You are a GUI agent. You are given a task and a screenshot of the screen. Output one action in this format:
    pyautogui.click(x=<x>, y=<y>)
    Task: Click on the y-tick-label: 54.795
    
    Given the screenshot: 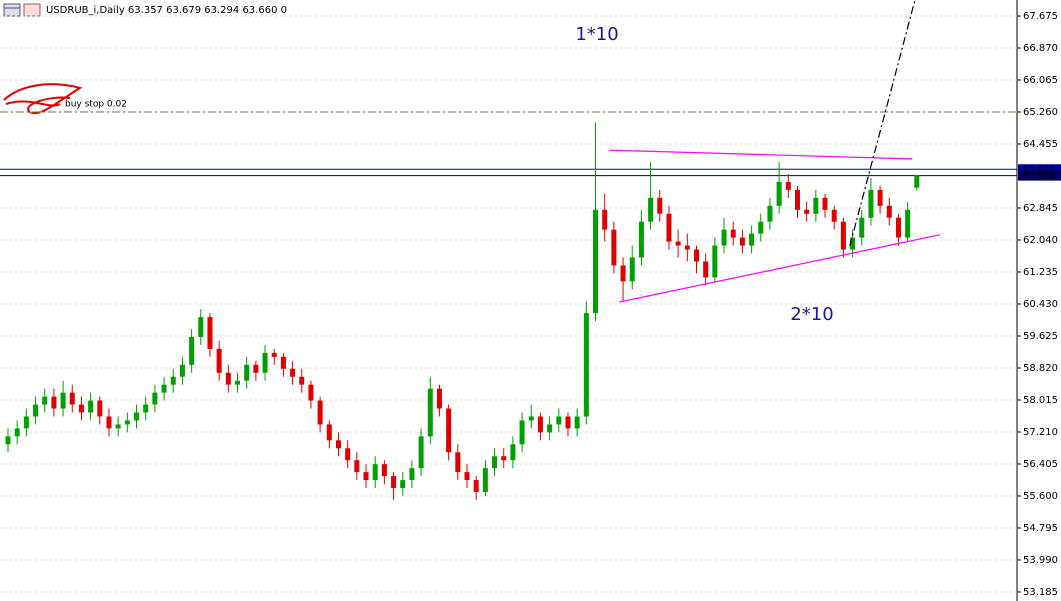 What is the action you would take?
    pyautogui.click(x=1040, y=528)
    